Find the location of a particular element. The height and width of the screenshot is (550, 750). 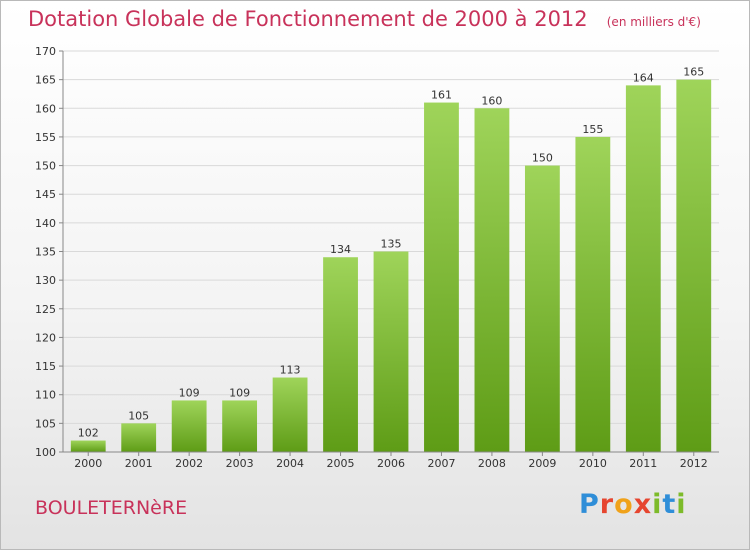

x-tick-label: 2007 is located at coordinates (441, 463).